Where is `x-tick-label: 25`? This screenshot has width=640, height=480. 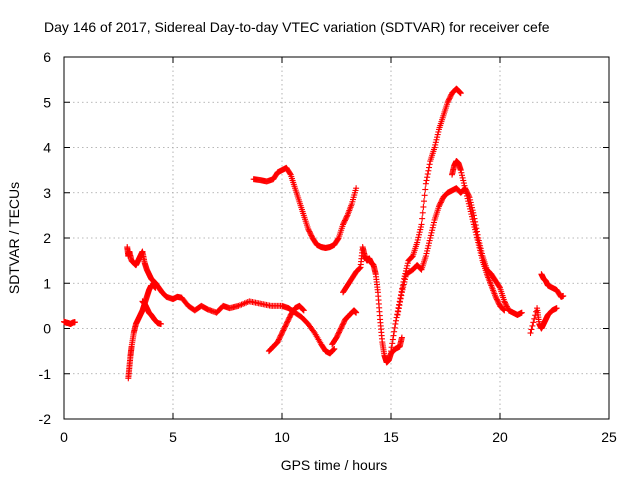 x-tick-label: 25 is located at coordinates (609, 437).